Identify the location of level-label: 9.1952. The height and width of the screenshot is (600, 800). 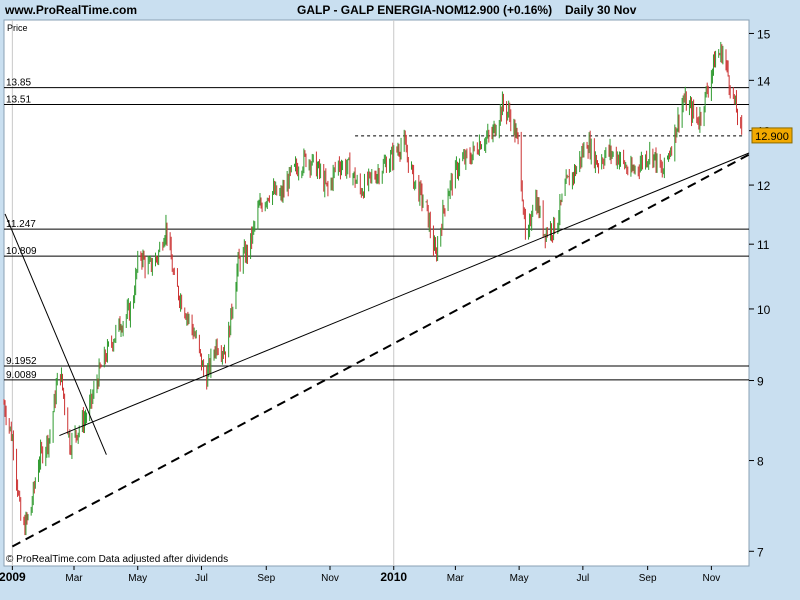
(21, 361).